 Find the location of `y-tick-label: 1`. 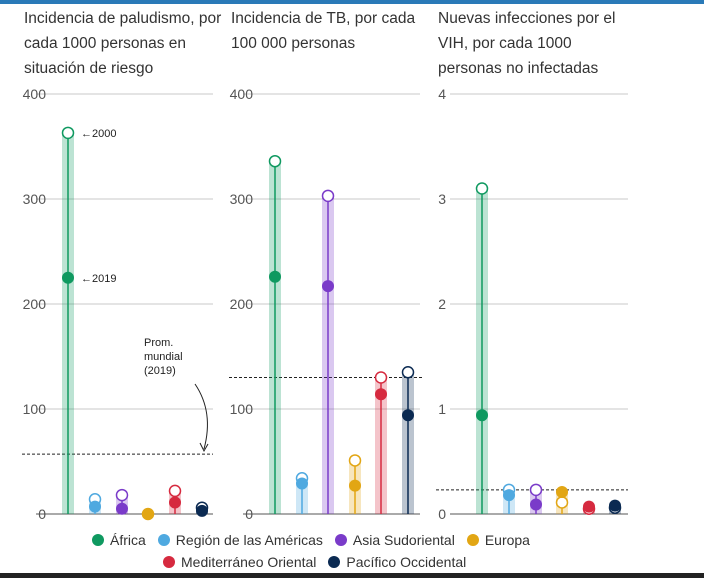

y-tick-label: 1 is located at coordinates (442, 409).